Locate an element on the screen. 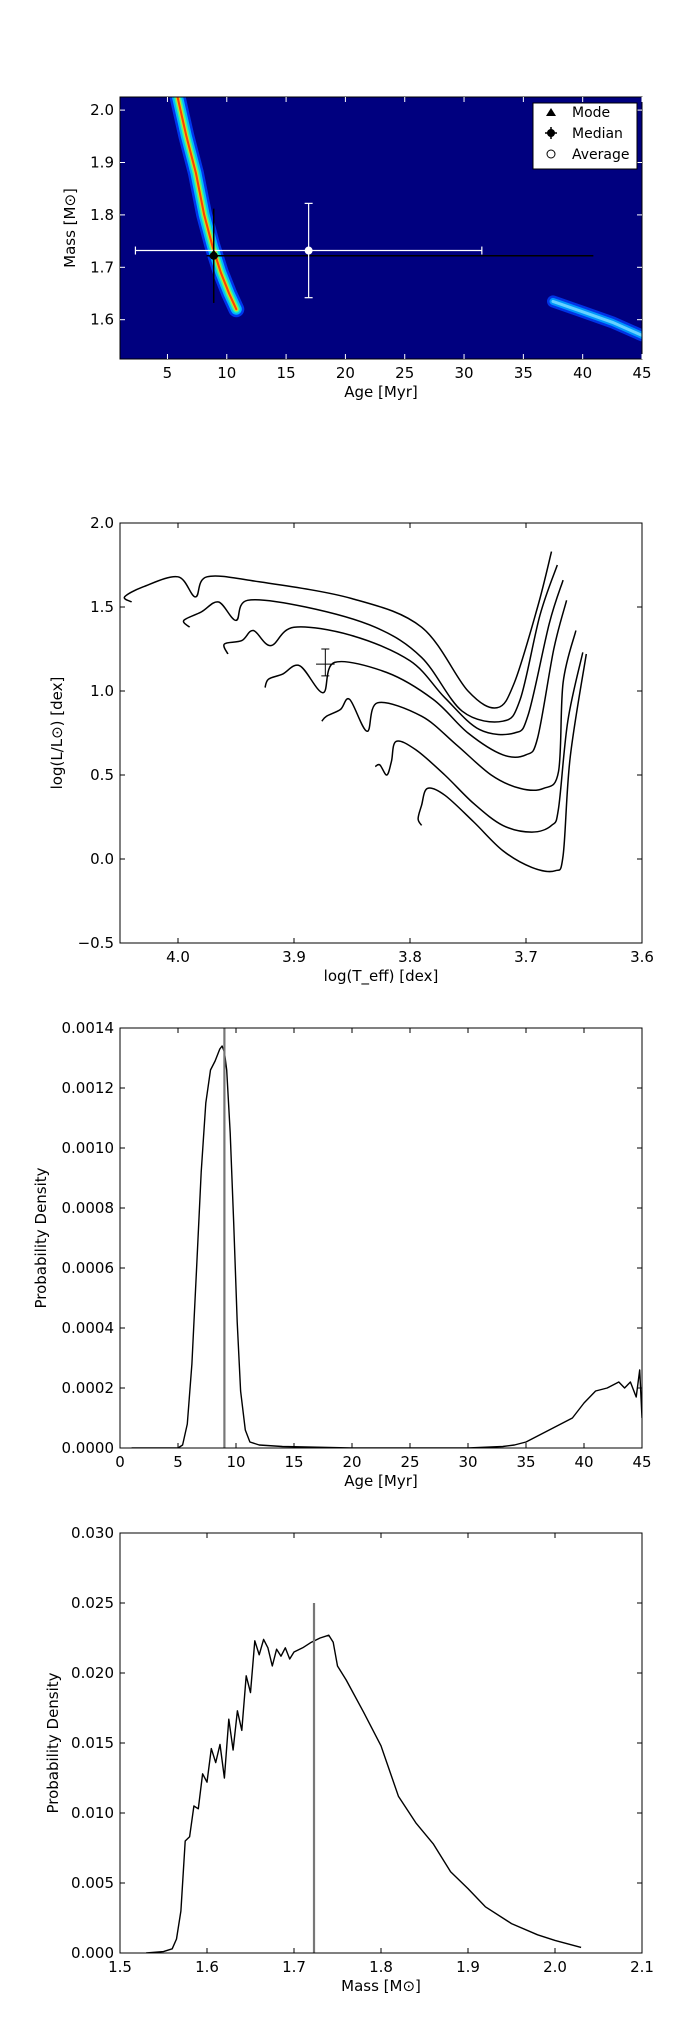 This screenshot has width=675, height=2025. probability-density-curve is located at coordinates (364, 1793).